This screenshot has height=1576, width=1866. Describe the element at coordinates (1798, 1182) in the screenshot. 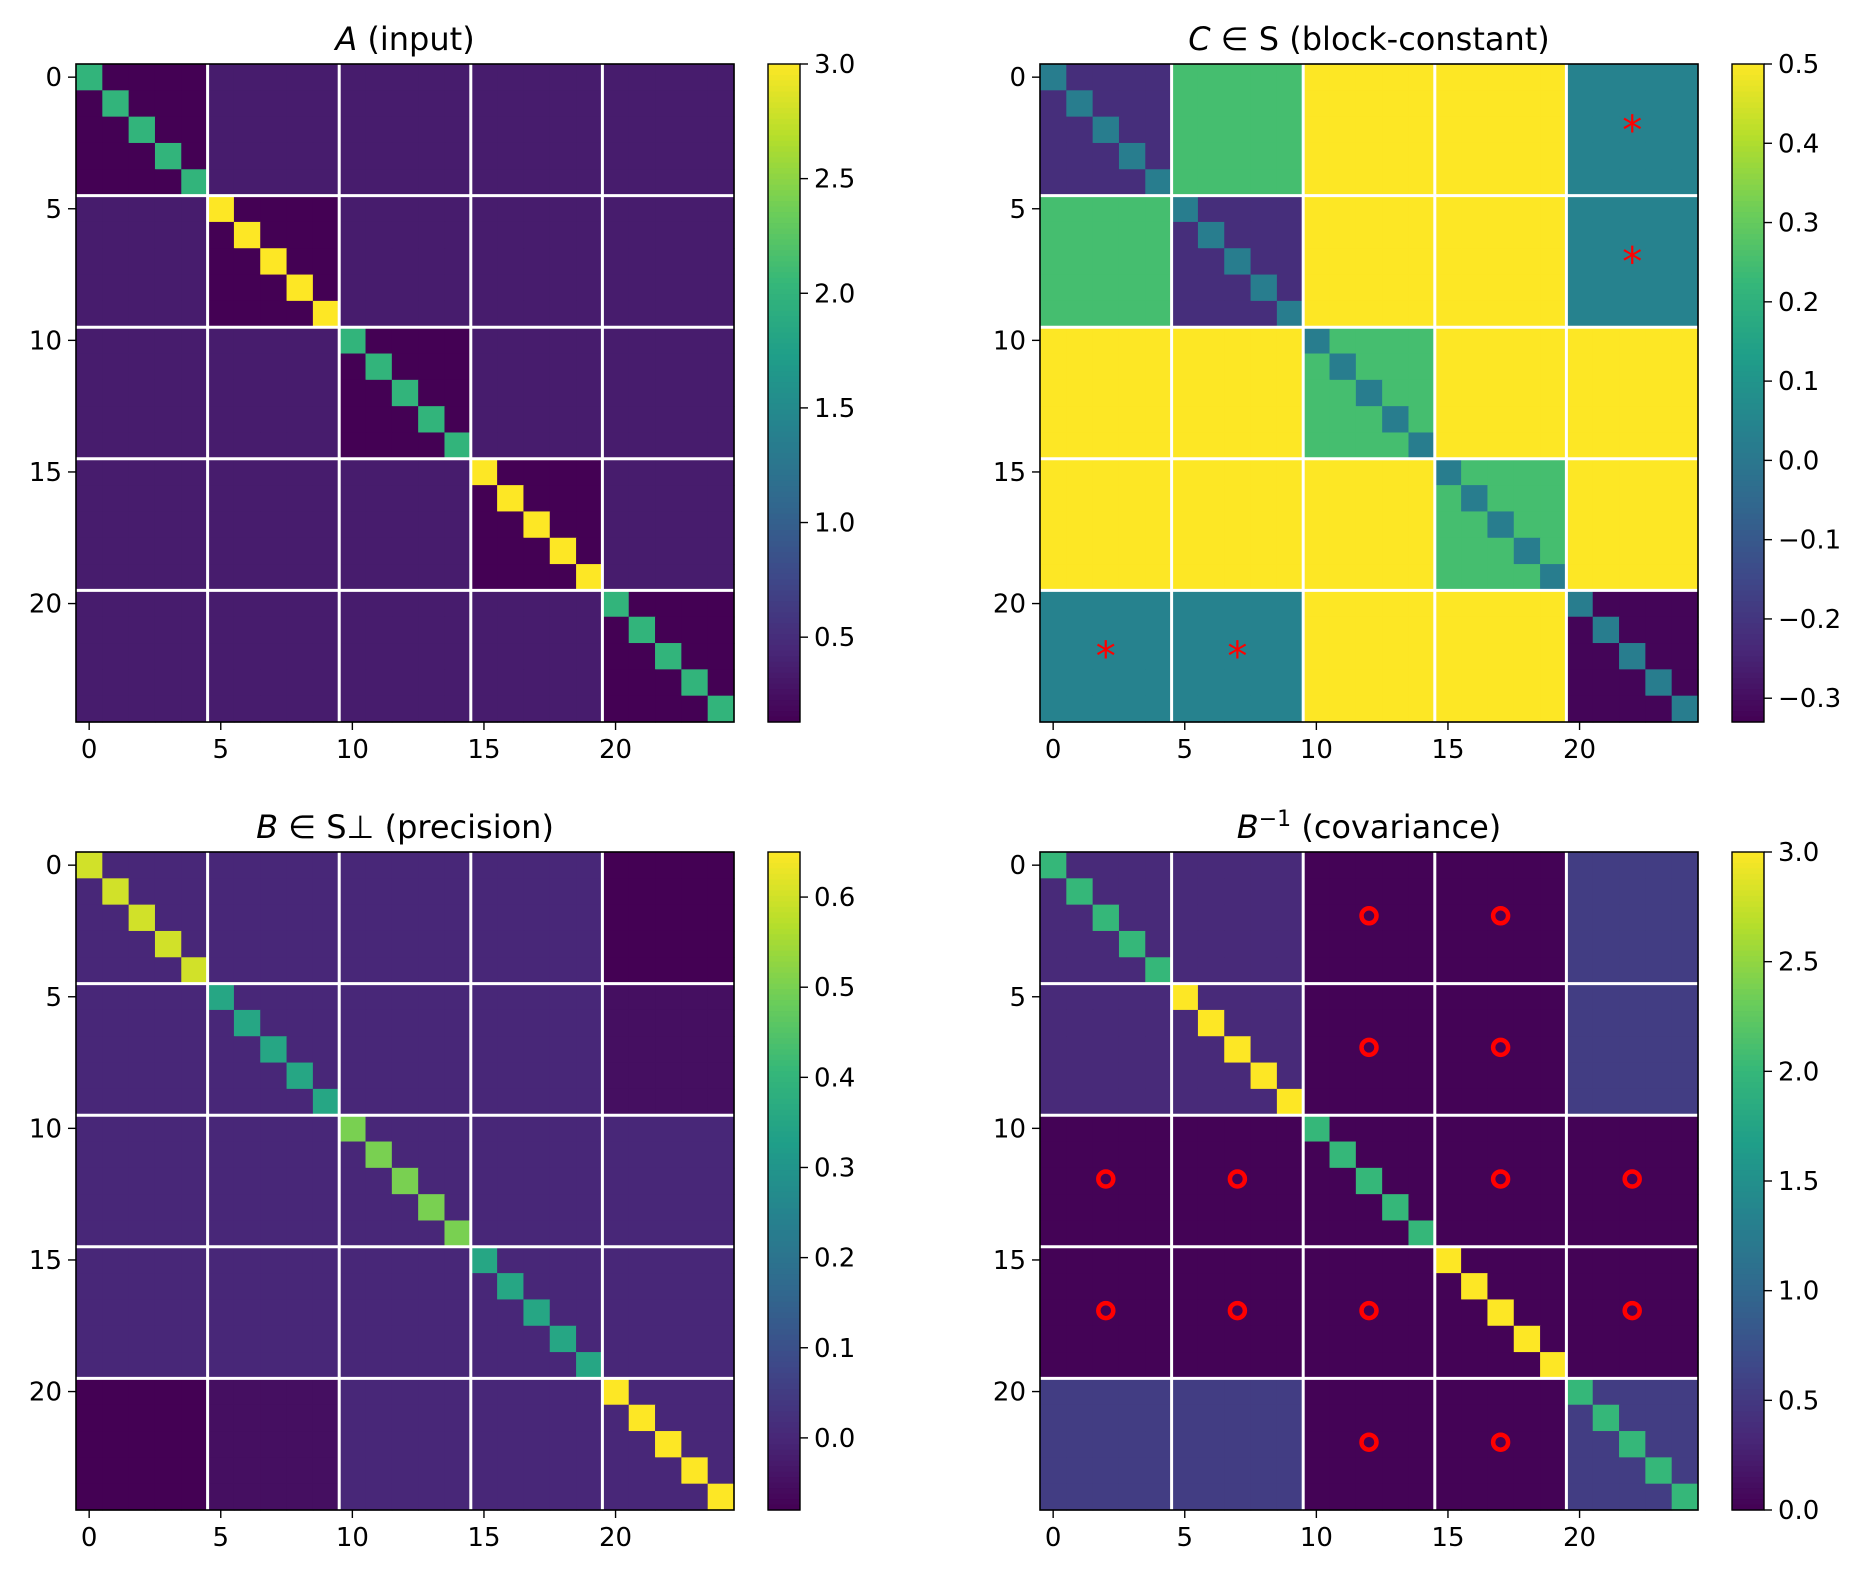

I see `colorbar-tick-label: 1.5` at that location.